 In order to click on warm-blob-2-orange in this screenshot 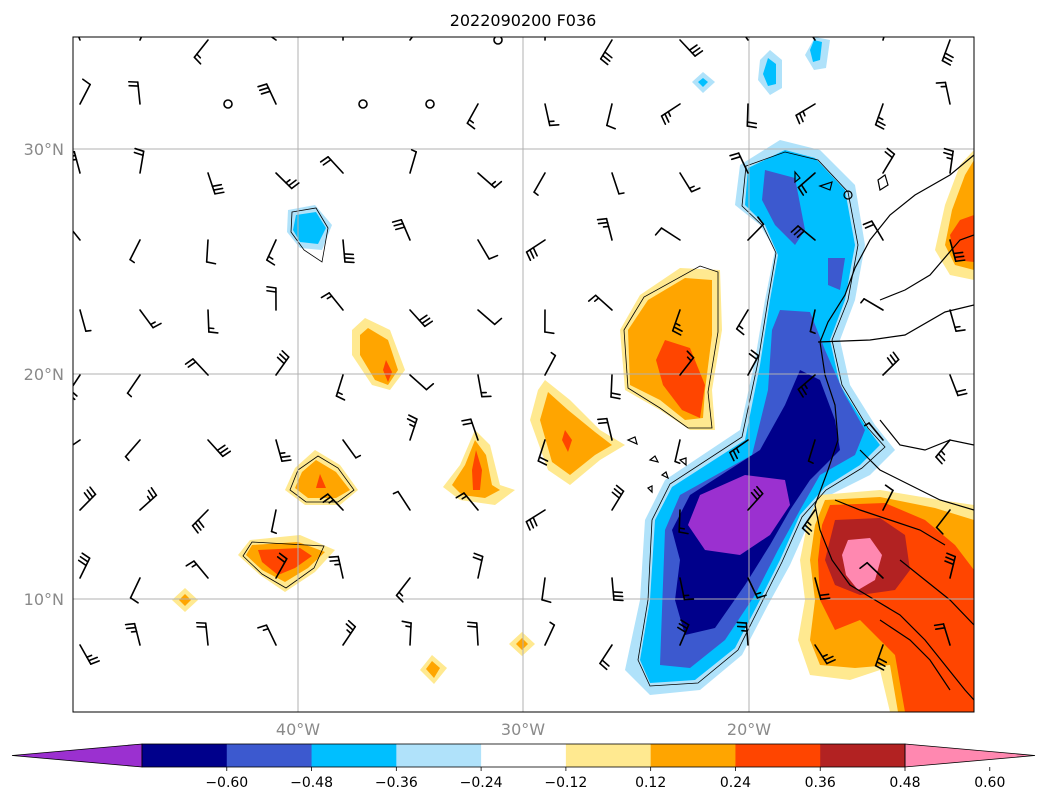, I will do `click(576, 433)`.